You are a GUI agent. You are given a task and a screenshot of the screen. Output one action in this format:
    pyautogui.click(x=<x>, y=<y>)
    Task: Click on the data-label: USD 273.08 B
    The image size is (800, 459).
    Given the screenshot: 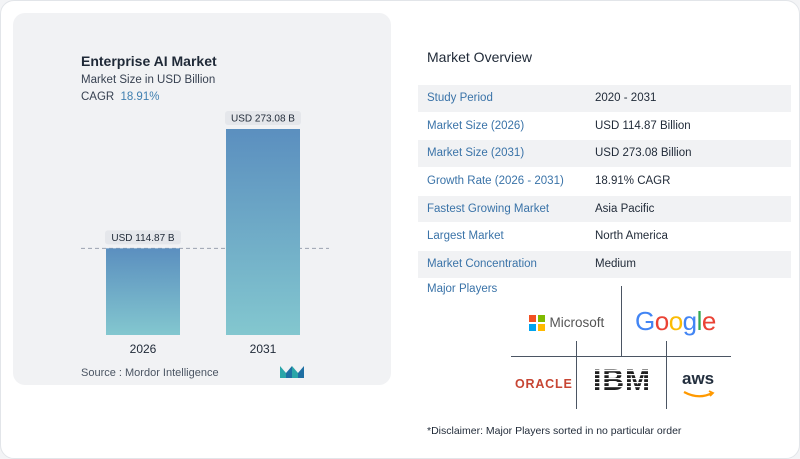 What is the action you would take?
    pyautogui.click(x=263, y=119)
    